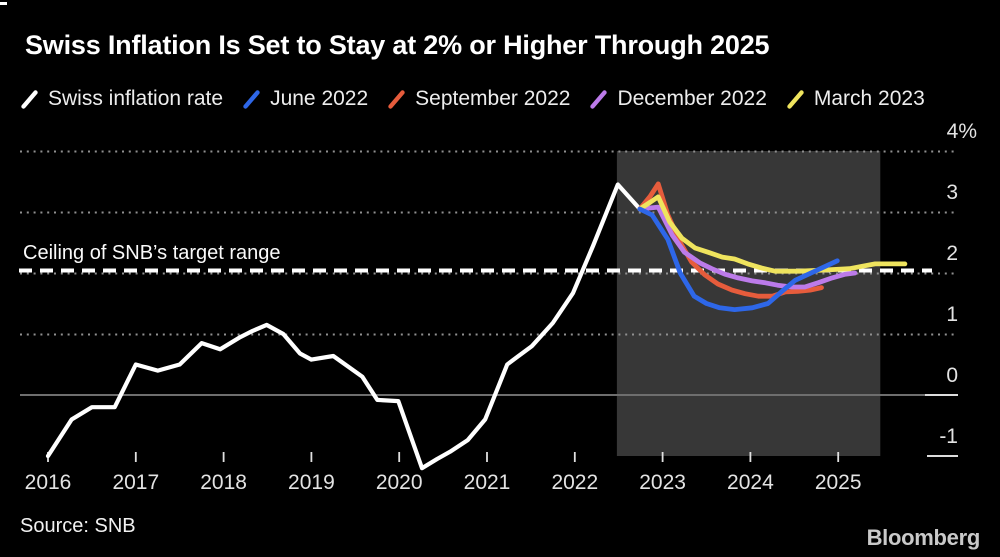 This screenshot has width=1000, height=557. I want to click on legend-item-swiss-inflation-rate: Swiss inflation rate, so click(121, 99).